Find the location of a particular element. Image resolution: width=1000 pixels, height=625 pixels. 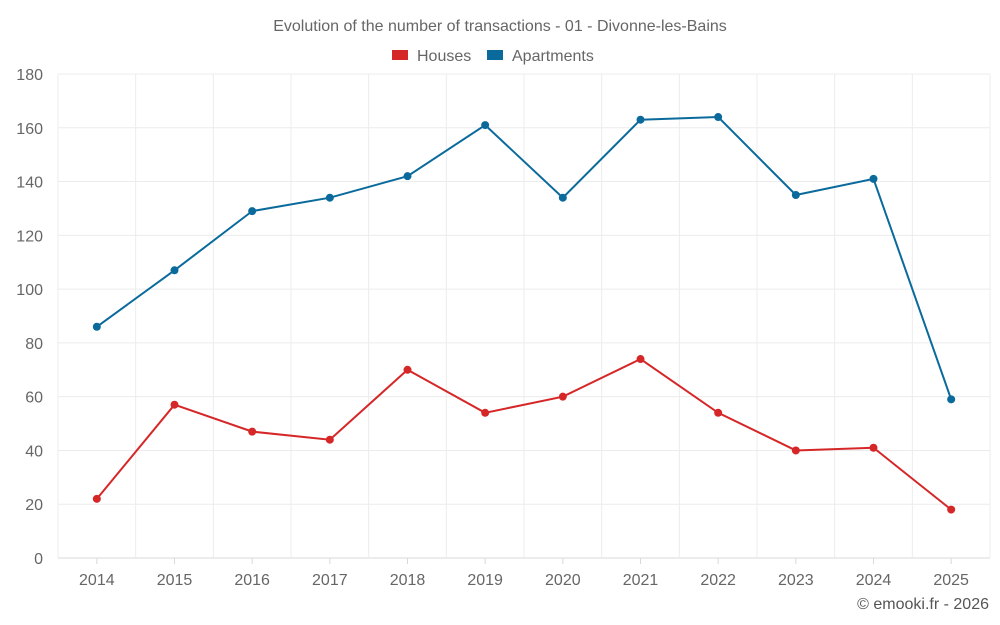

x-tick-label: 2018 is located at coordinates (408, 580).